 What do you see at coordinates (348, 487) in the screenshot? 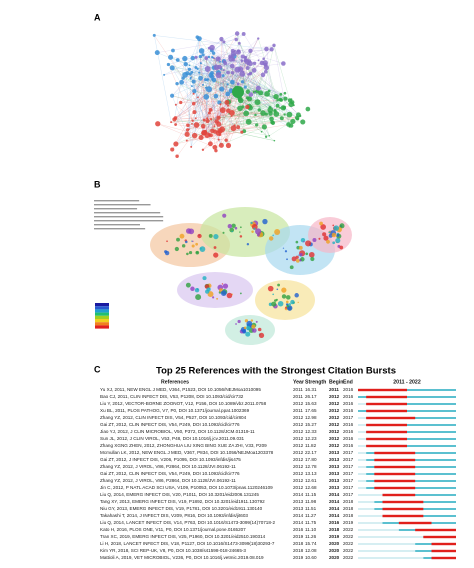
I see `end: 2017` at bounding box center [348, 487].